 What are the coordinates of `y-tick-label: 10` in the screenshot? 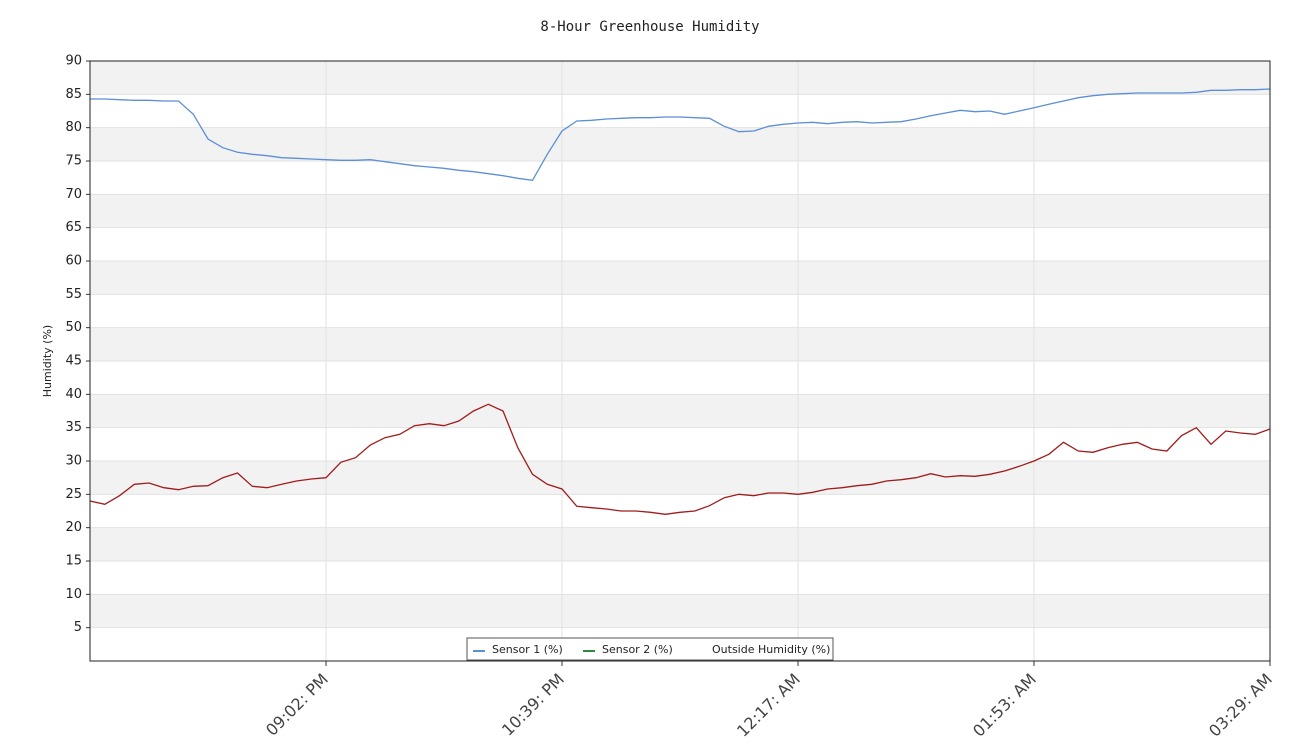 It's located at (73, 594).